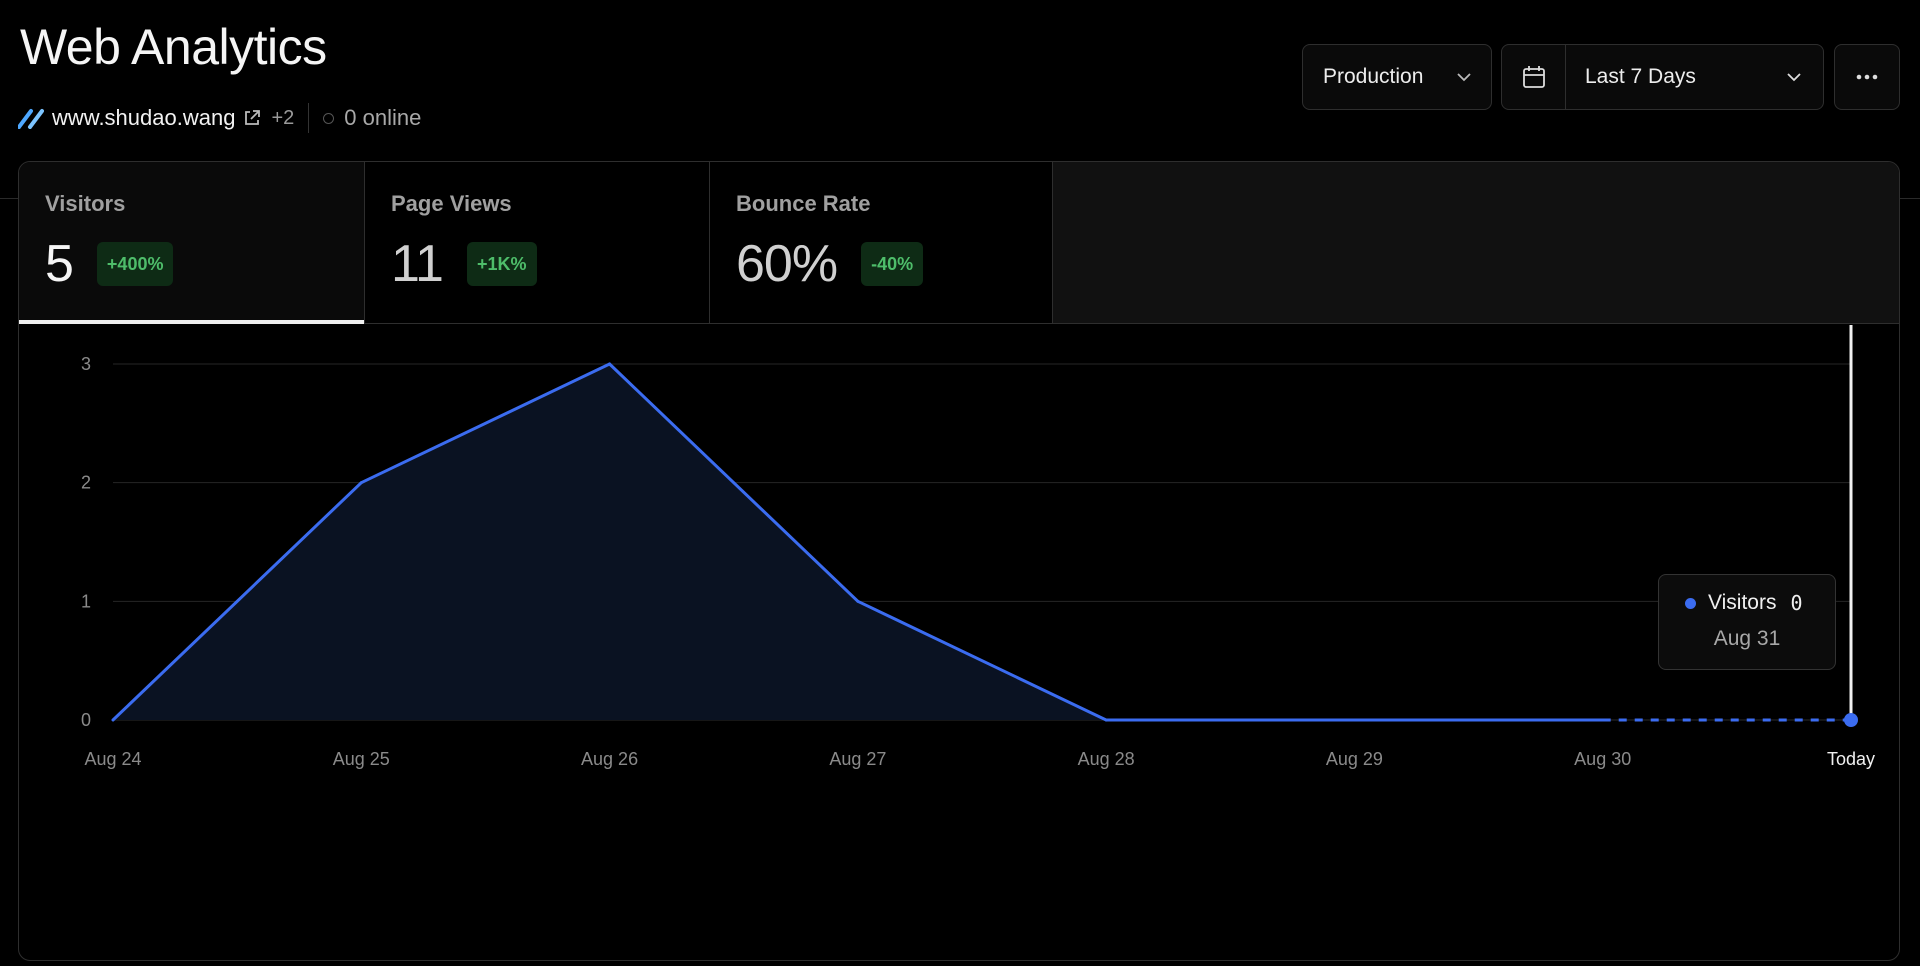 This screenshot has width=1920, height=966. What do you see at coordinates (135, 264) in the screenshot?
I see `change-badge: +400%` at bounding box center [135, 264].